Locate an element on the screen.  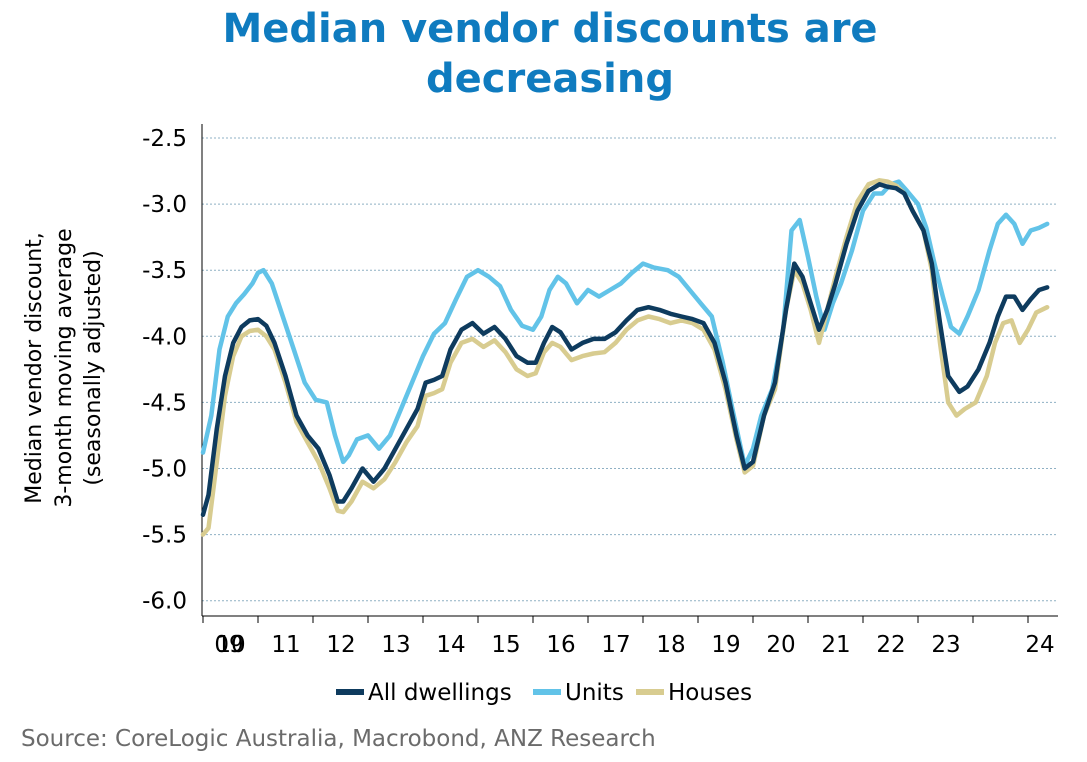
legend-label: Houses is located at coordinates (710, 693).